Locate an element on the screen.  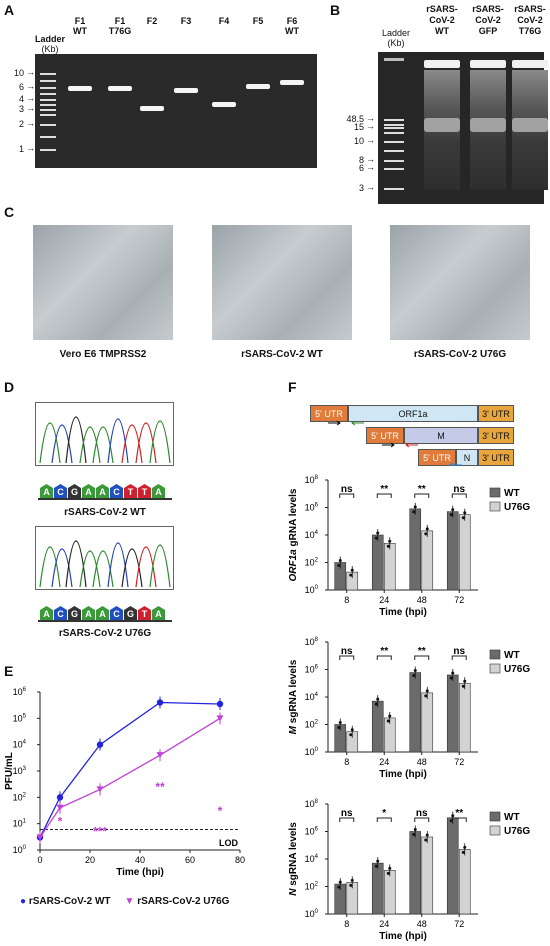
ladder-mark-b: 15 is located at coordinates (358, 127).